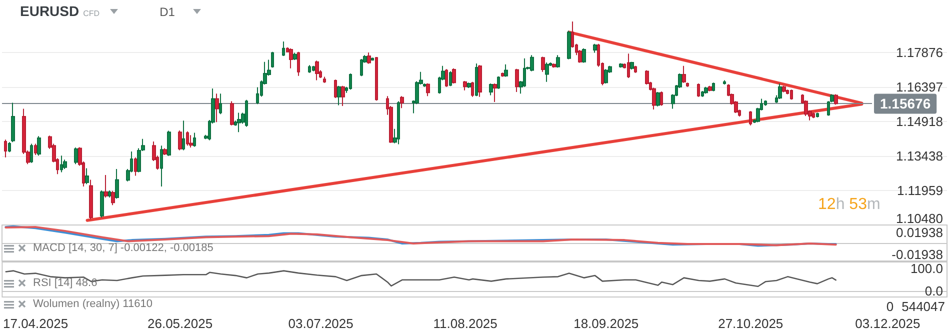 Image resolution: width=948 pixels, height=335 pixels. I want to click on y-tick-label: 1.17876, so click(919, 52).